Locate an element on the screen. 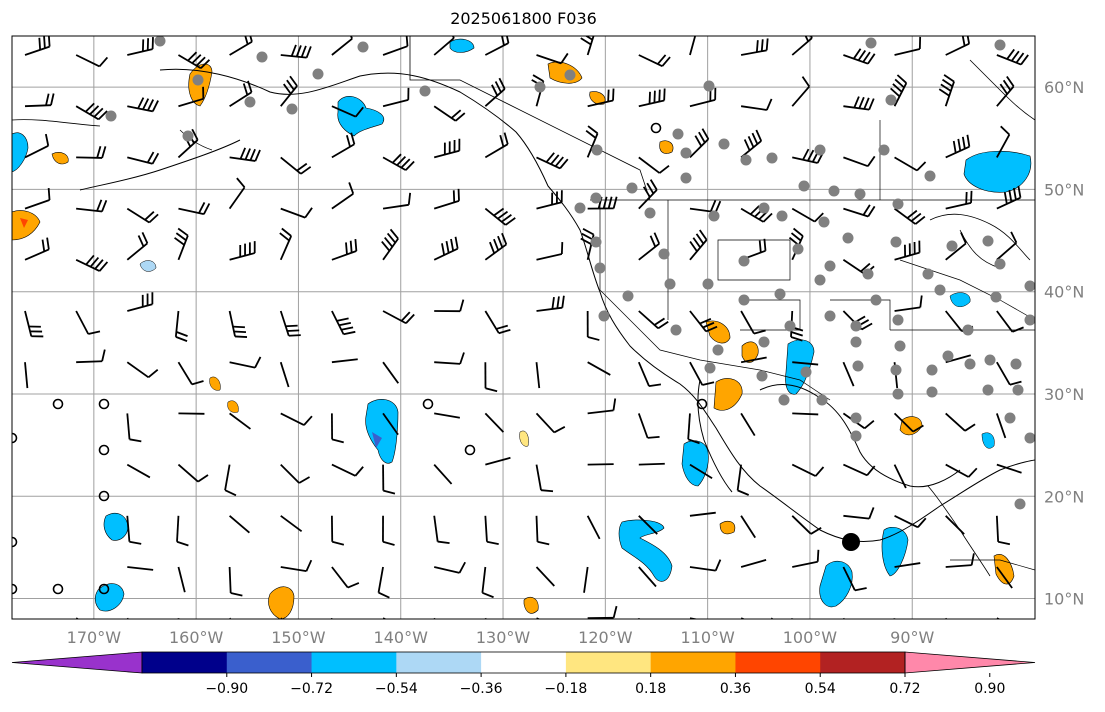  colorbar-outline is located at coordinates (523, 662).